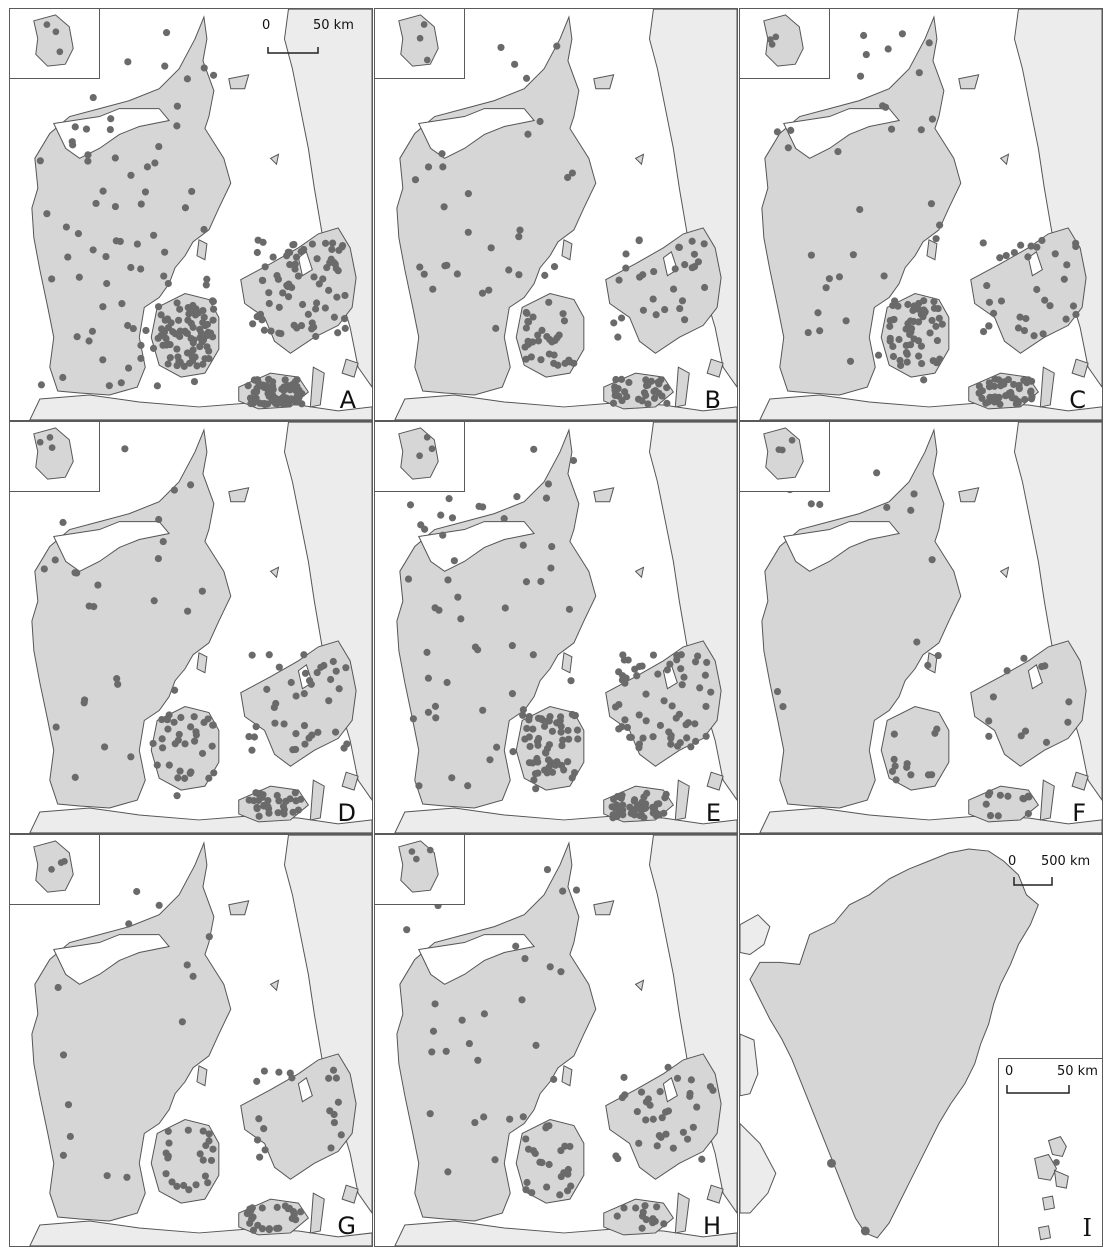 This screenshot has height=1251, width=1109. I want to click on scale-zero-label: 0, so click(266, 25).